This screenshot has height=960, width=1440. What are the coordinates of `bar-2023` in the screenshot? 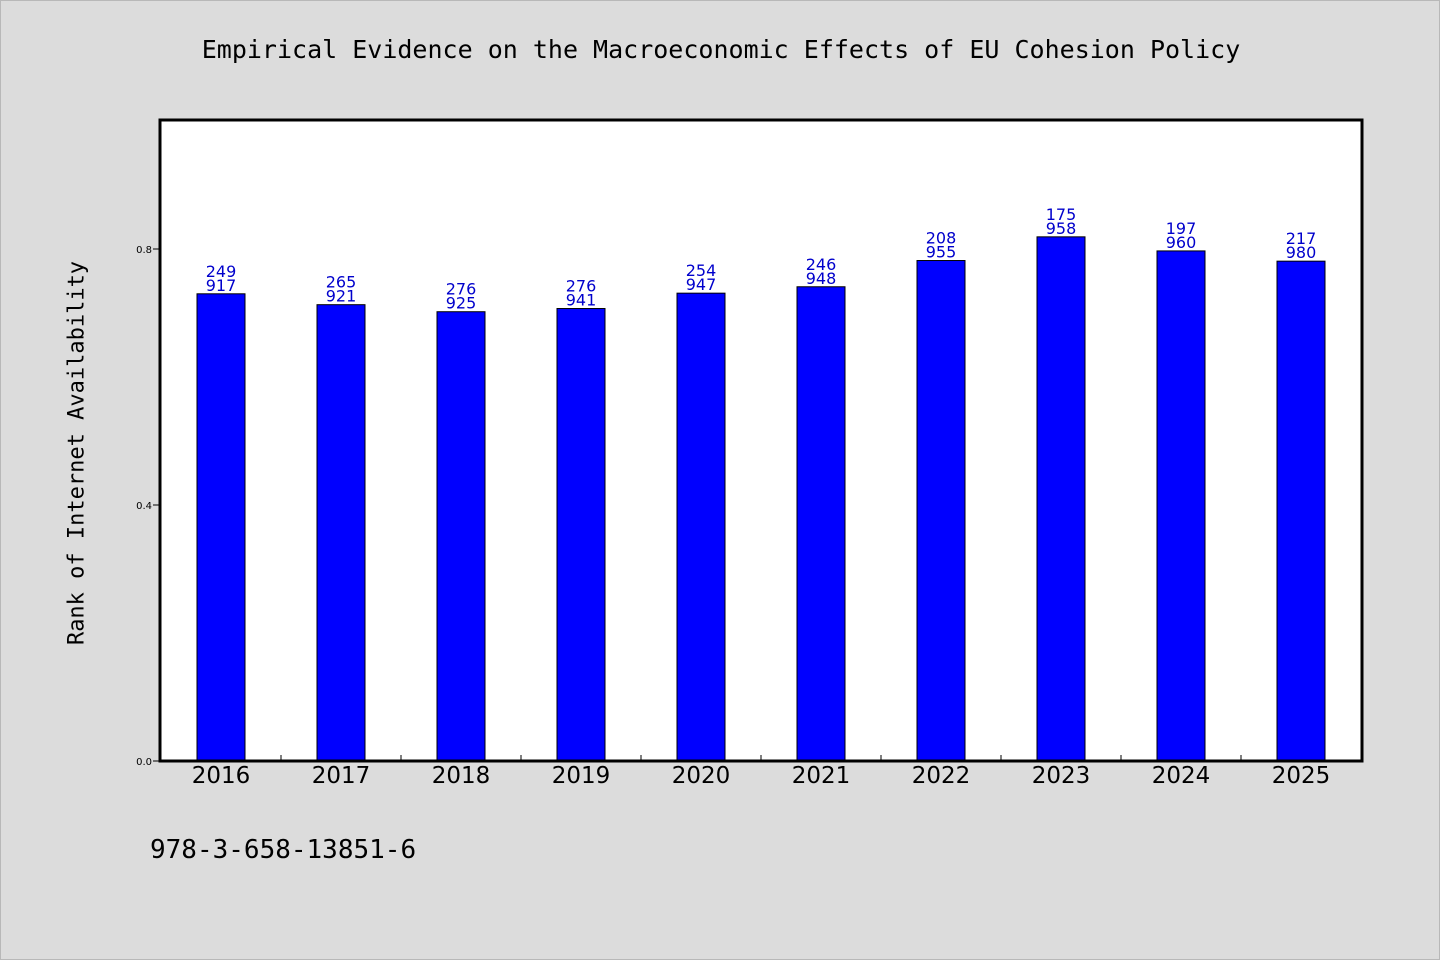 It's located at (1061, 499).